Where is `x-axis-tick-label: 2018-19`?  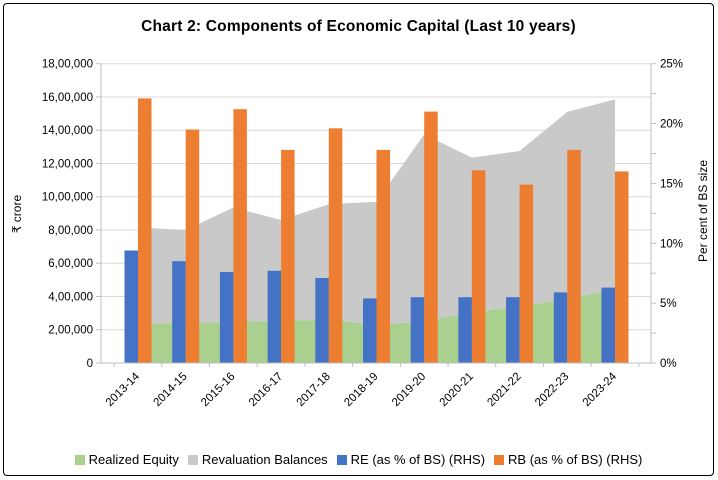
x-axis-tick-label: 2018-19 is located at coordinates (361, 390).